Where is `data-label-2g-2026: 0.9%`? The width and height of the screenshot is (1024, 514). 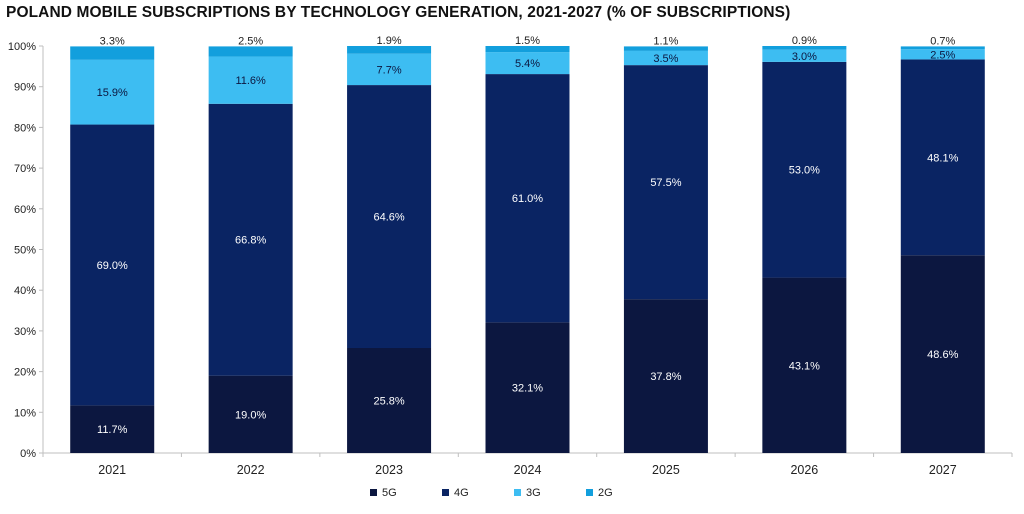 data-label-2g-2026: 0.9% is located at coordinates (804, 41).